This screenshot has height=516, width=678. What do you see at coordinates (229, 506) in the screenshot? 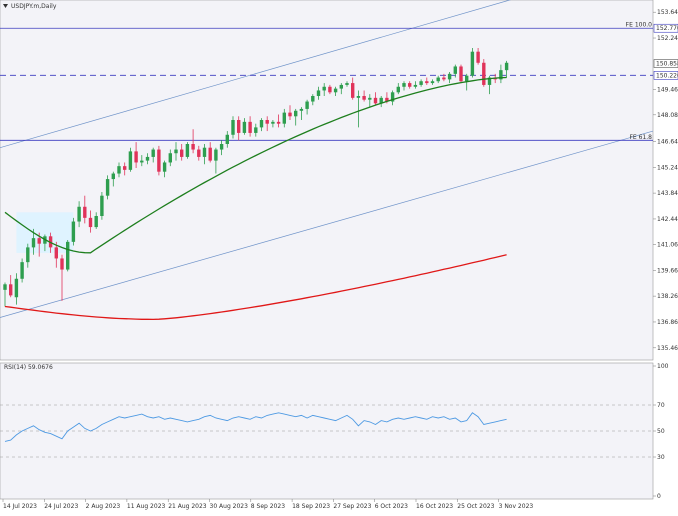
I see `x-tick-label: 30 Aug 2023` at bounding box center [229, 506].